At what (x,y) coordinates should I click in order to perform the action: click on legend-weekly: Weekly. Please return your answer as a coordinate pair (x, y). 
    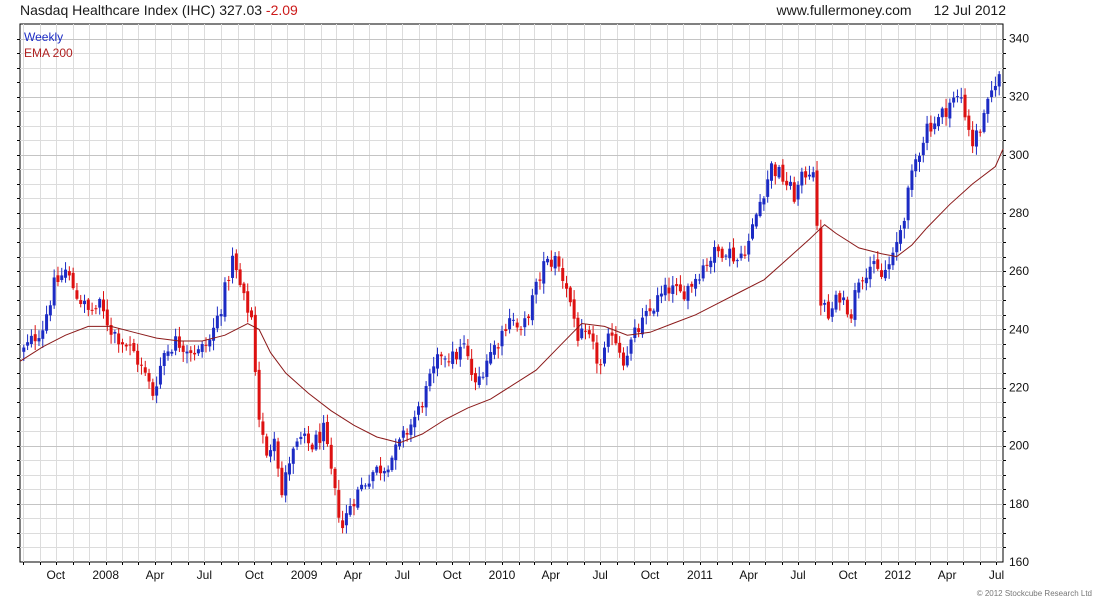
    Looking at the image, I should click on (44, 37).